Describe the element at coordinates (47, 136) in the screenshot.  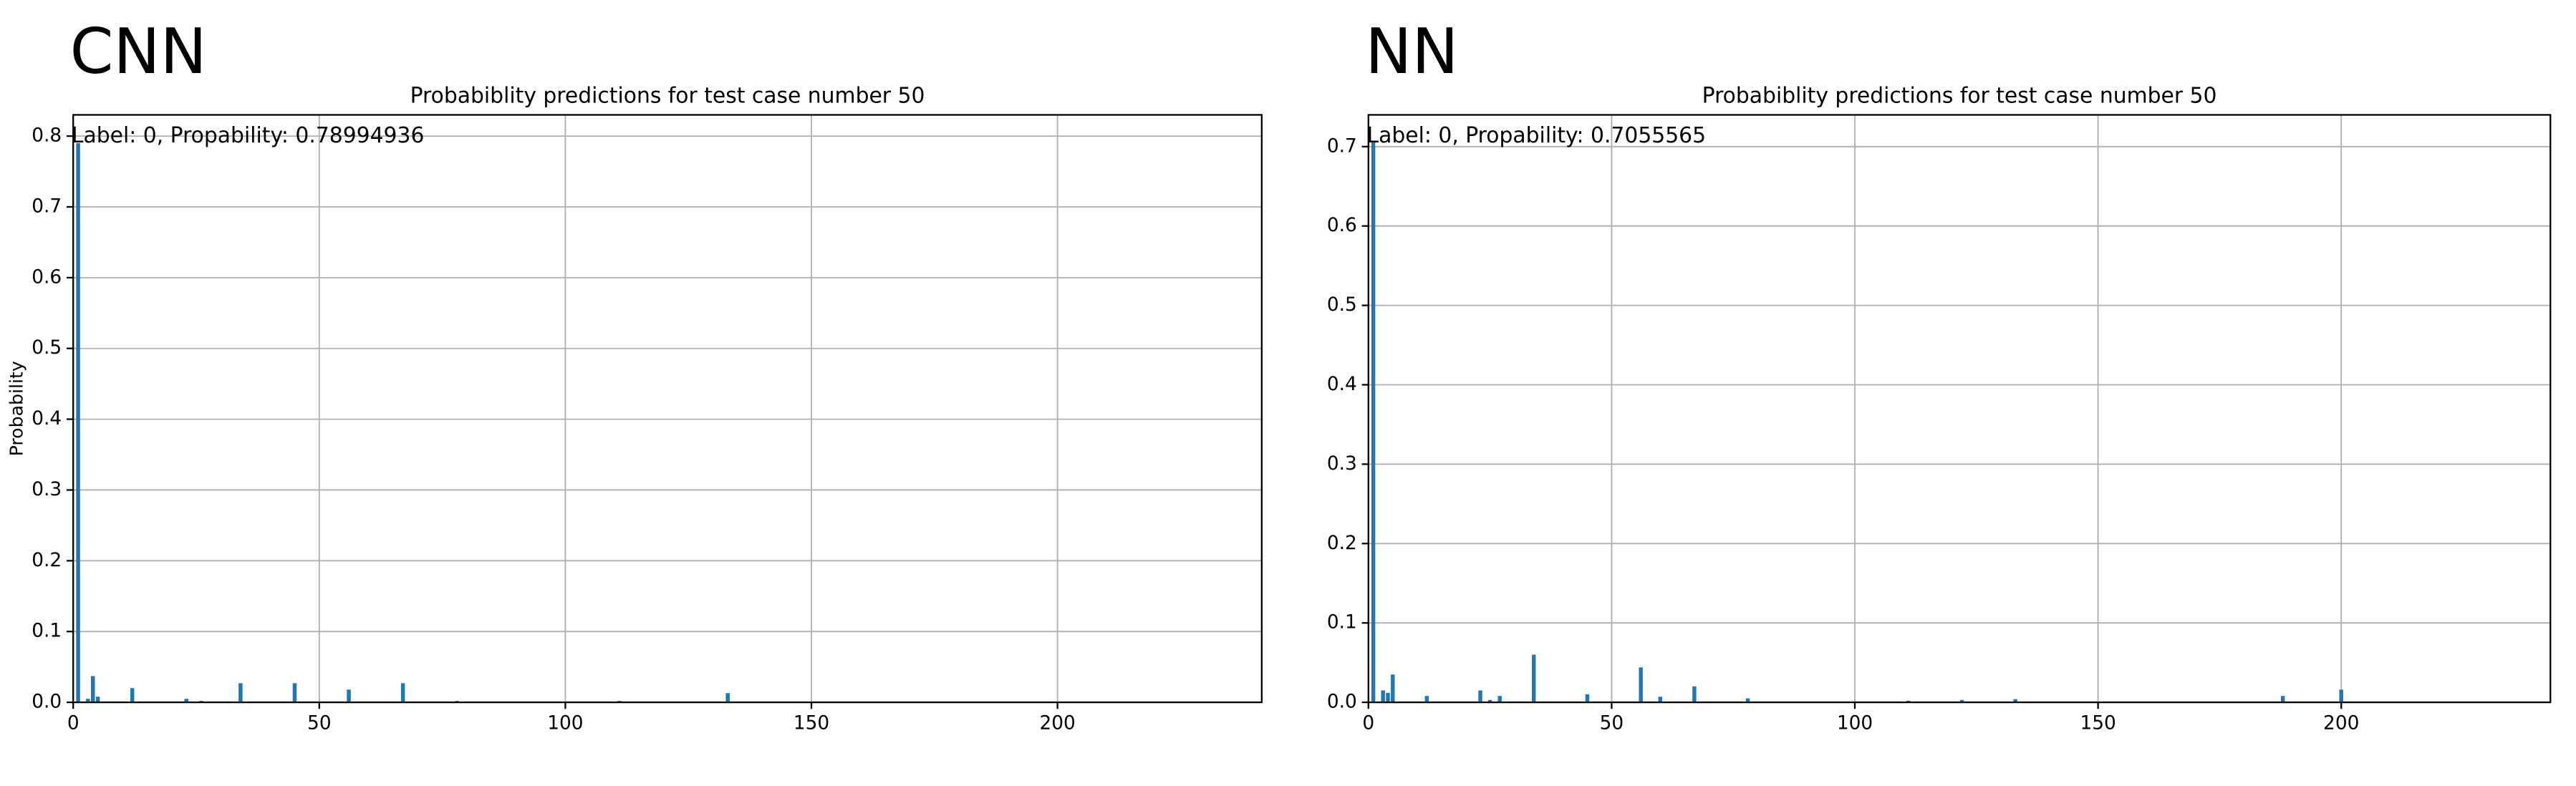
I see `y-tick-label: 0.8` at that location.